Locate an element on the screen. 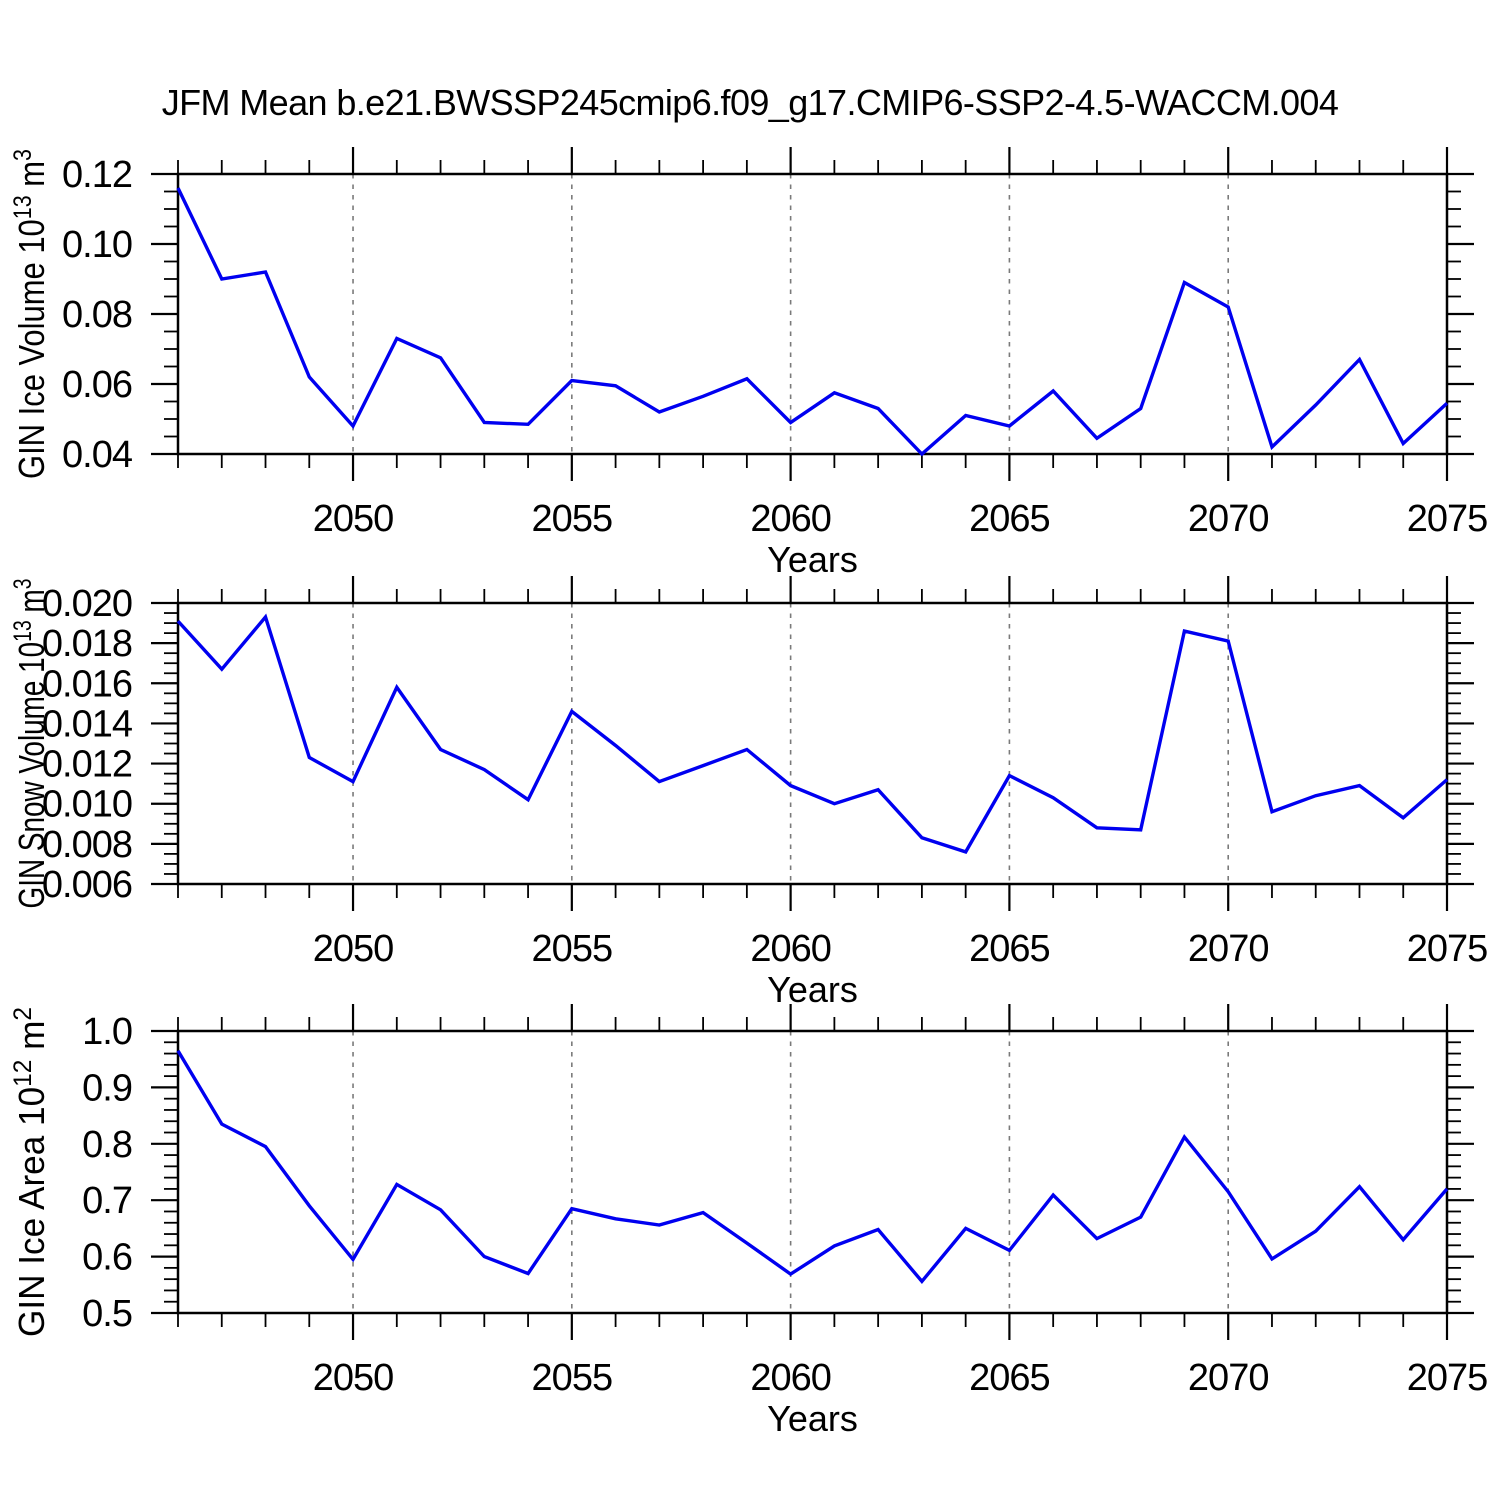  y-tick-label: 0.7 is located at coordinates (107, 1201).